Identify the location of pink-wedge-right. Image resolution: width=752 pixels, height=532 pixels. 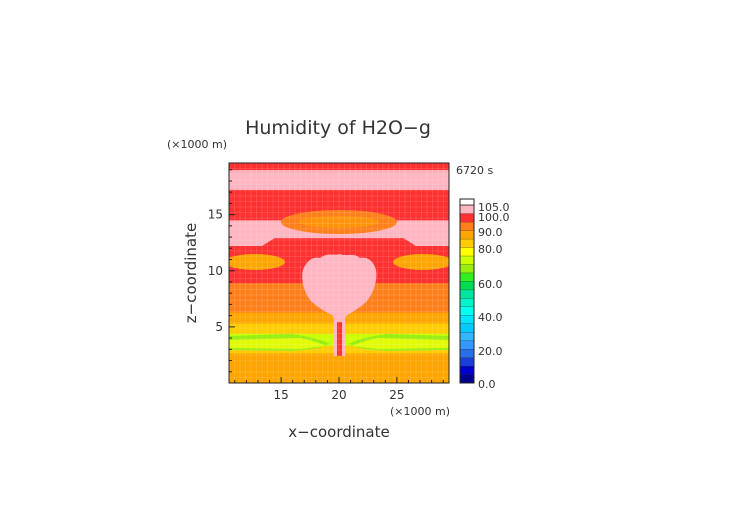
(424, 237).